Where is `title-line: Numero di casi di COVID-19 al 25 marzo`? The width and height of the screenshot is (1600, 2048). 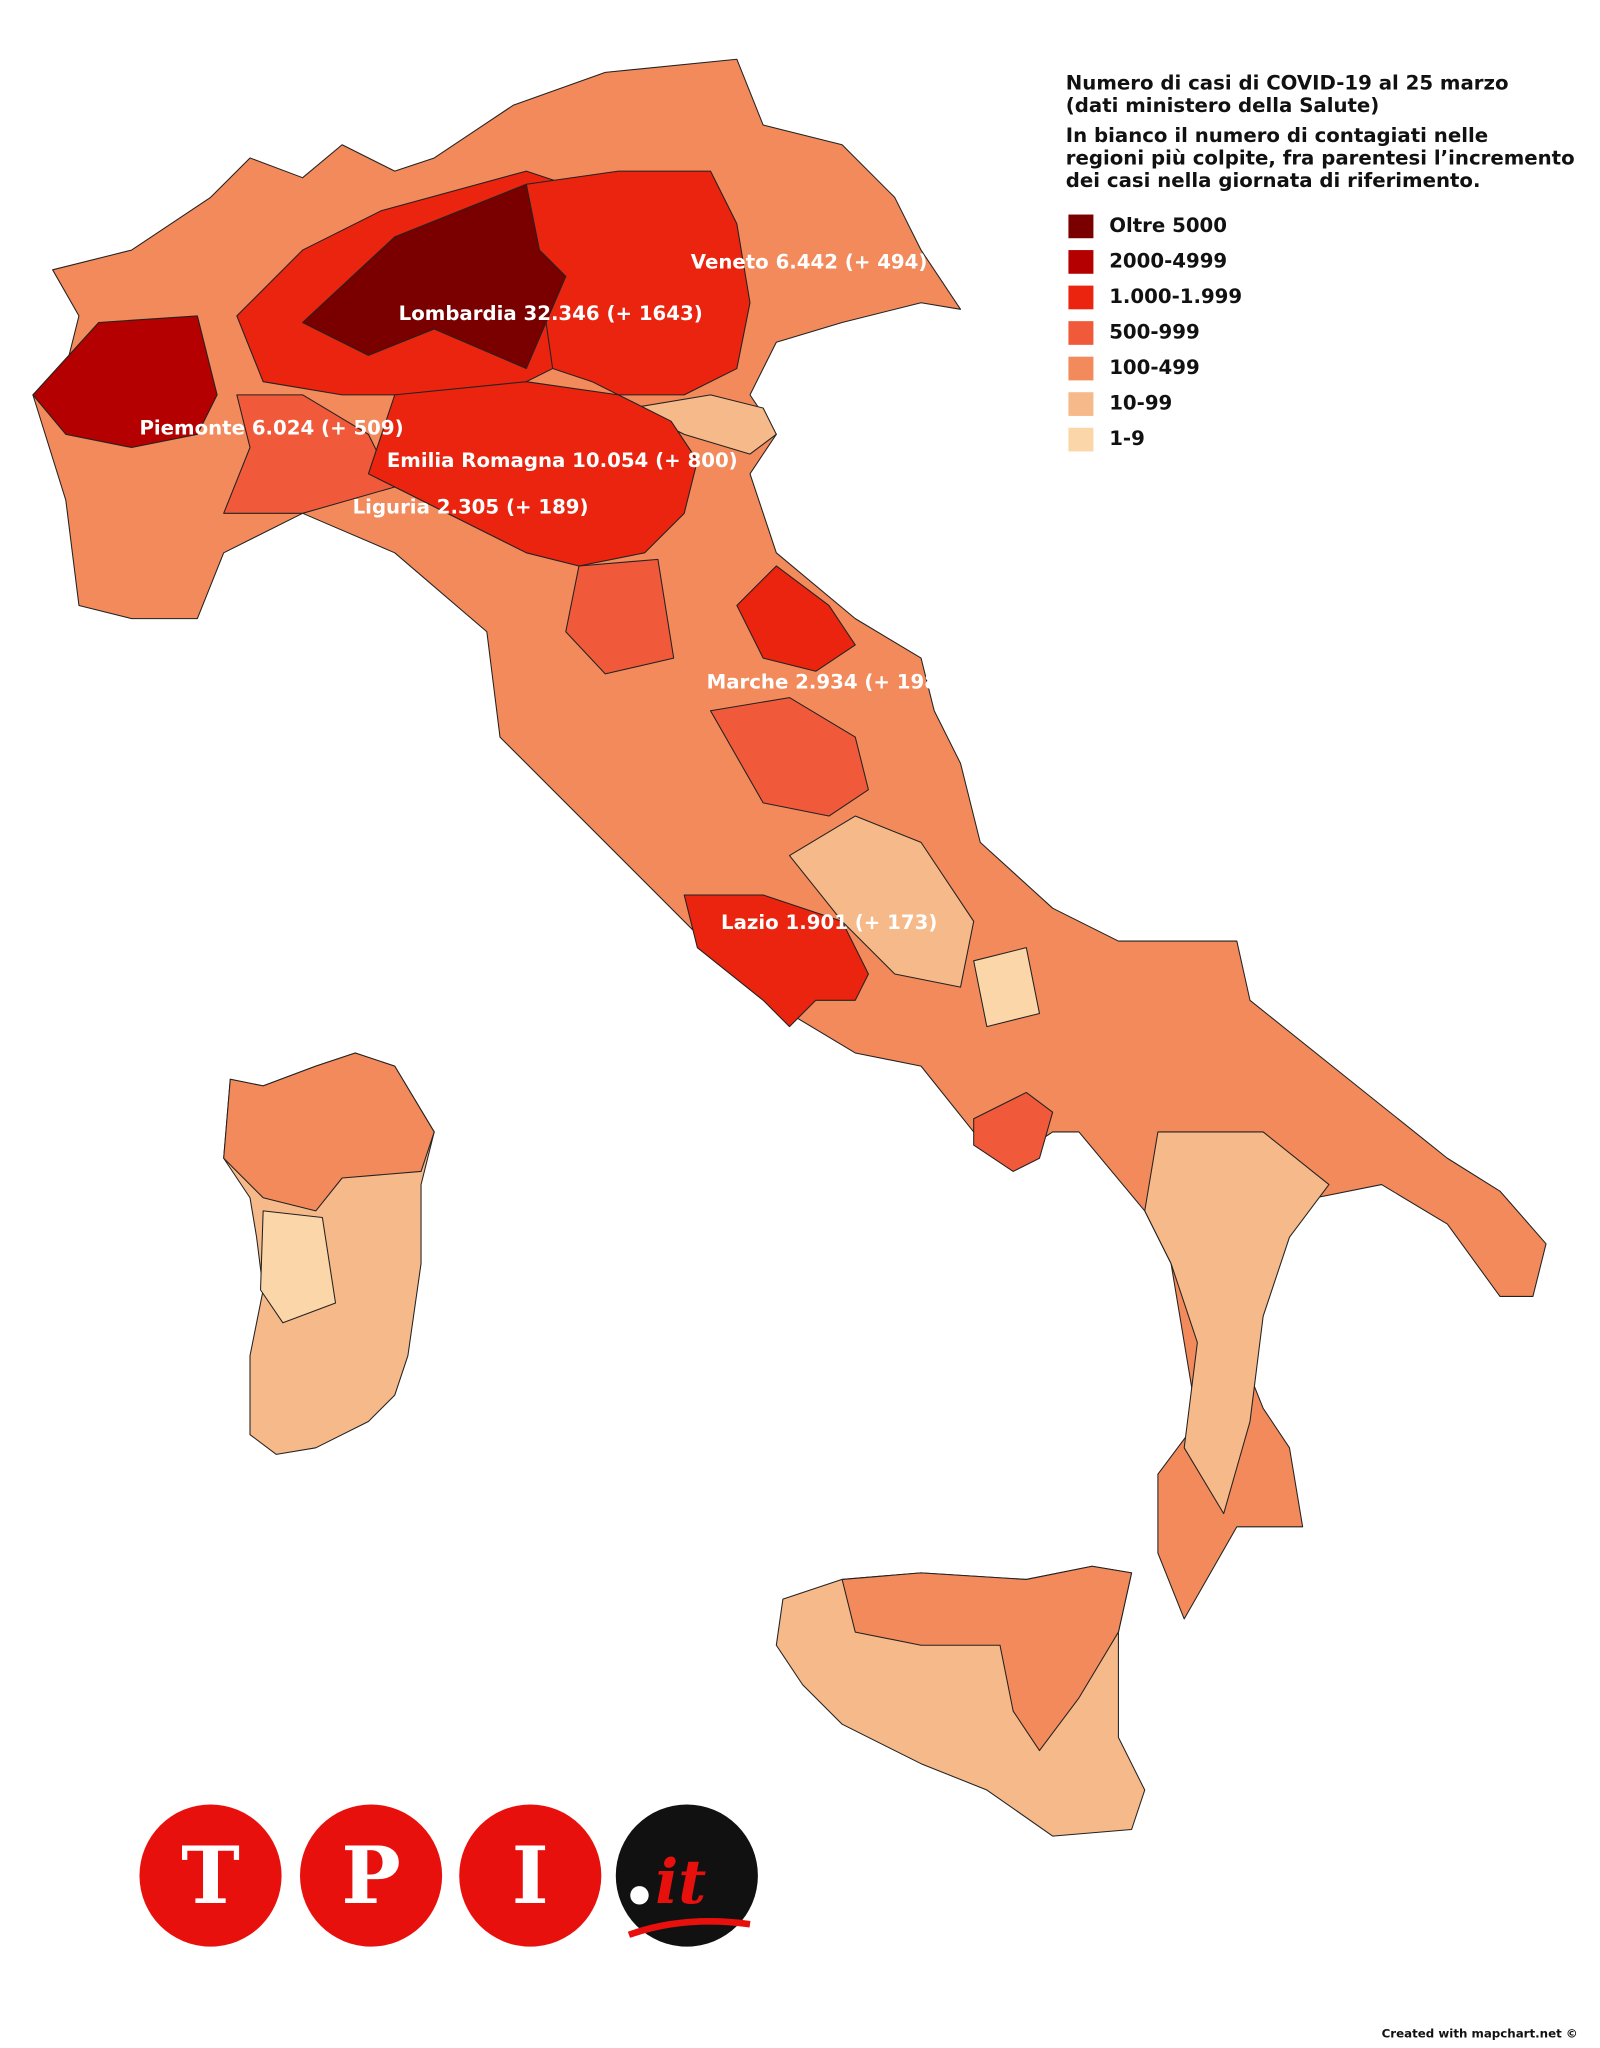
title-line: Numero di casi di COVID-19 al 25 marzo is located at coordinates (1287, 82).